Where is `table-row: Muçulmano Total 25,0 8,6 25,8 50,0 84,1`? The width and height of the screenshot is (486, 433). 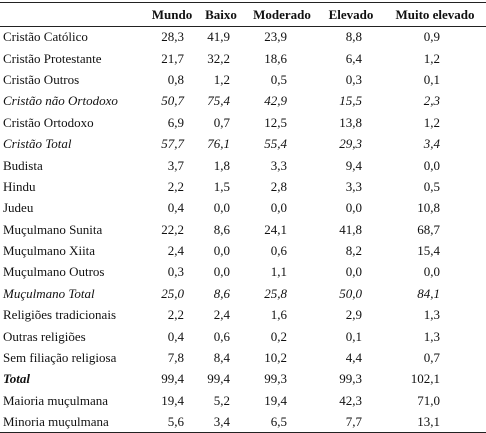 table-row: Muçulmano Total 25,0 8,6 25,8 50,0 84,1 is located at coordinates (243, 293).